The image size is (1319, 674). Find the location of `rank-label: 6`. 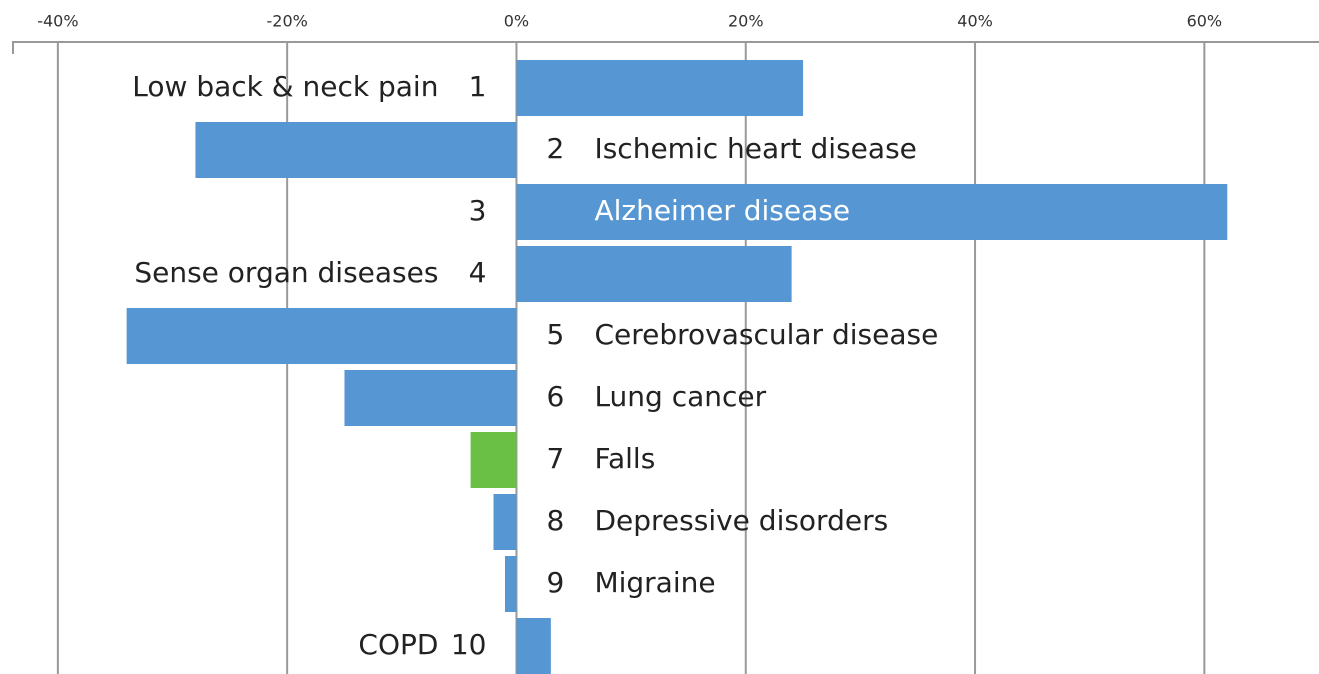

rank-label: 6 is located at coordinates (555, 396).